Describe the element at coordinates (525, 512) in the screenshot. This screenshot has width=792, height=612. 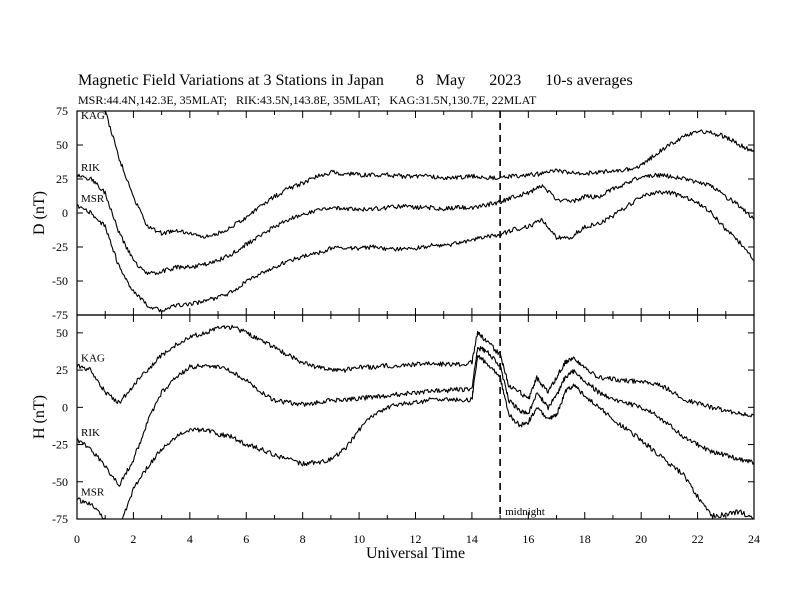
I see `midnight-label: midnight` at that location.